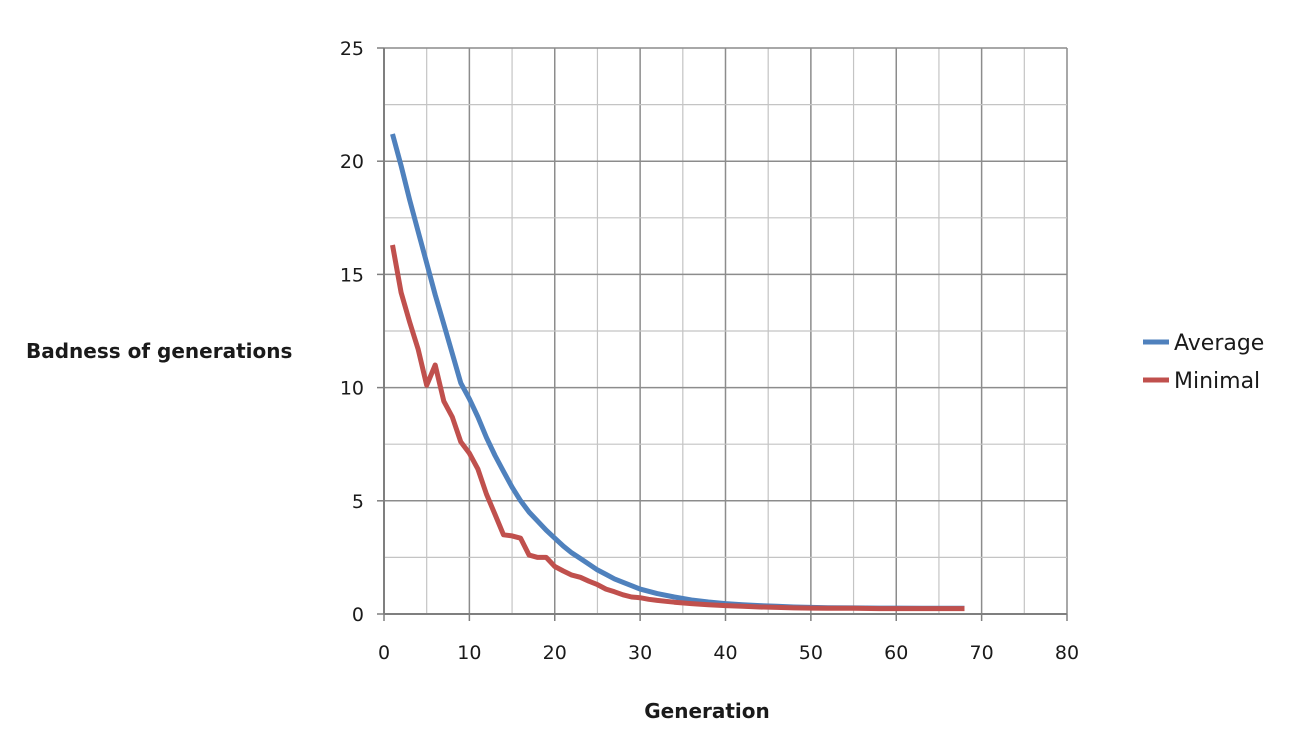 This screenshot has width=1291, height=751. Describe the element at coordinates (1067, 653) in the screenshot. I see `x-tick-label: 80` at that location.